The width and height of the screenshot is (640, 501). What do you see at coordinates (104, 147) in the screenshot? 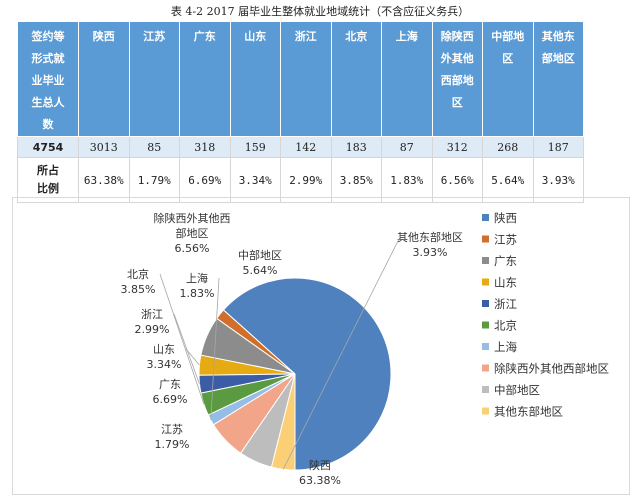
I see `count-cell: 3013` at bounding box center [104, 147].